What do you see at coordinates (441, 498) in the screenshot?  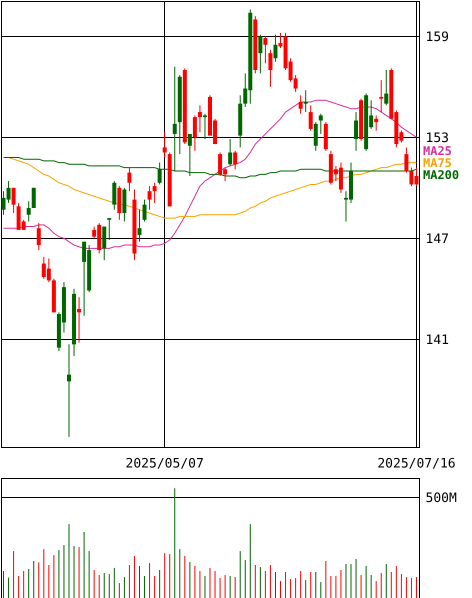 I see `y-tick-label: 500M` at bounding box center [441, 498].